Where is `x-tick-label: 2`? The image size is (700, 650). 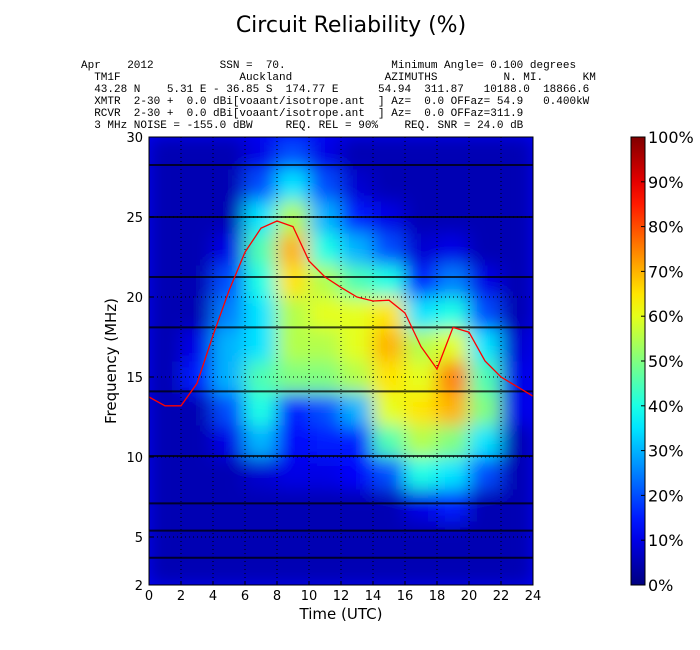 x-tick-label: 2 is located at coordinates (181, 596).